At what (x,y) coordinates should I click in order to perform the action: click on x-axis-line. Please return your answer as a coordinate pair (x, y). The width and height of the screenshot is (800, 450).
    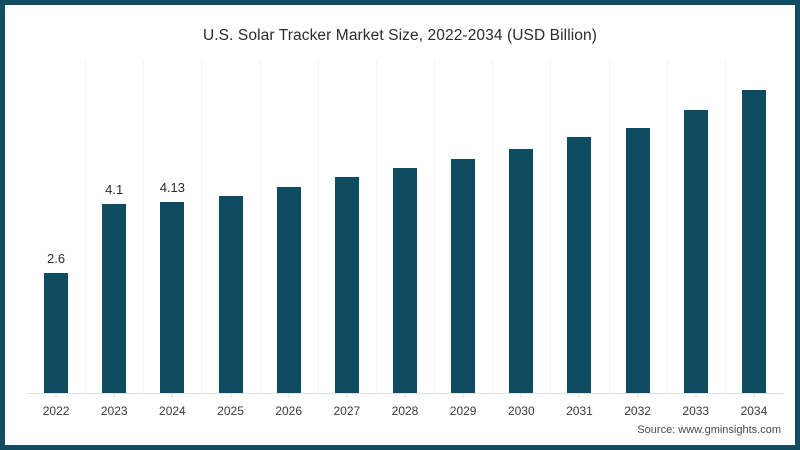
    Looking at the image, I should click on (405, 393).